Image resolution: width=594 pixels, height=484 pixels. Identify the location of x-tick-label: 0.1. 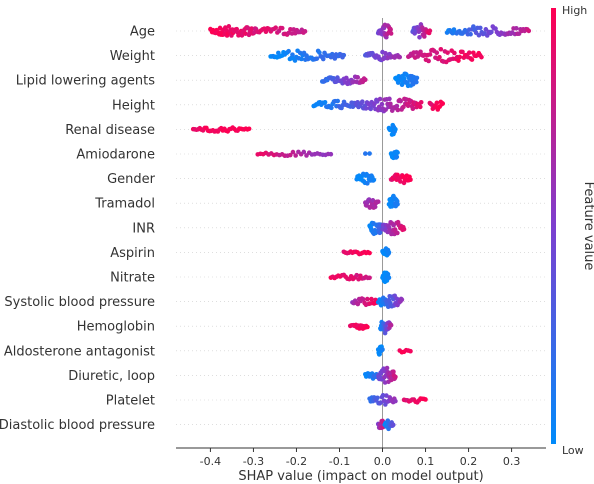
(426, 461).